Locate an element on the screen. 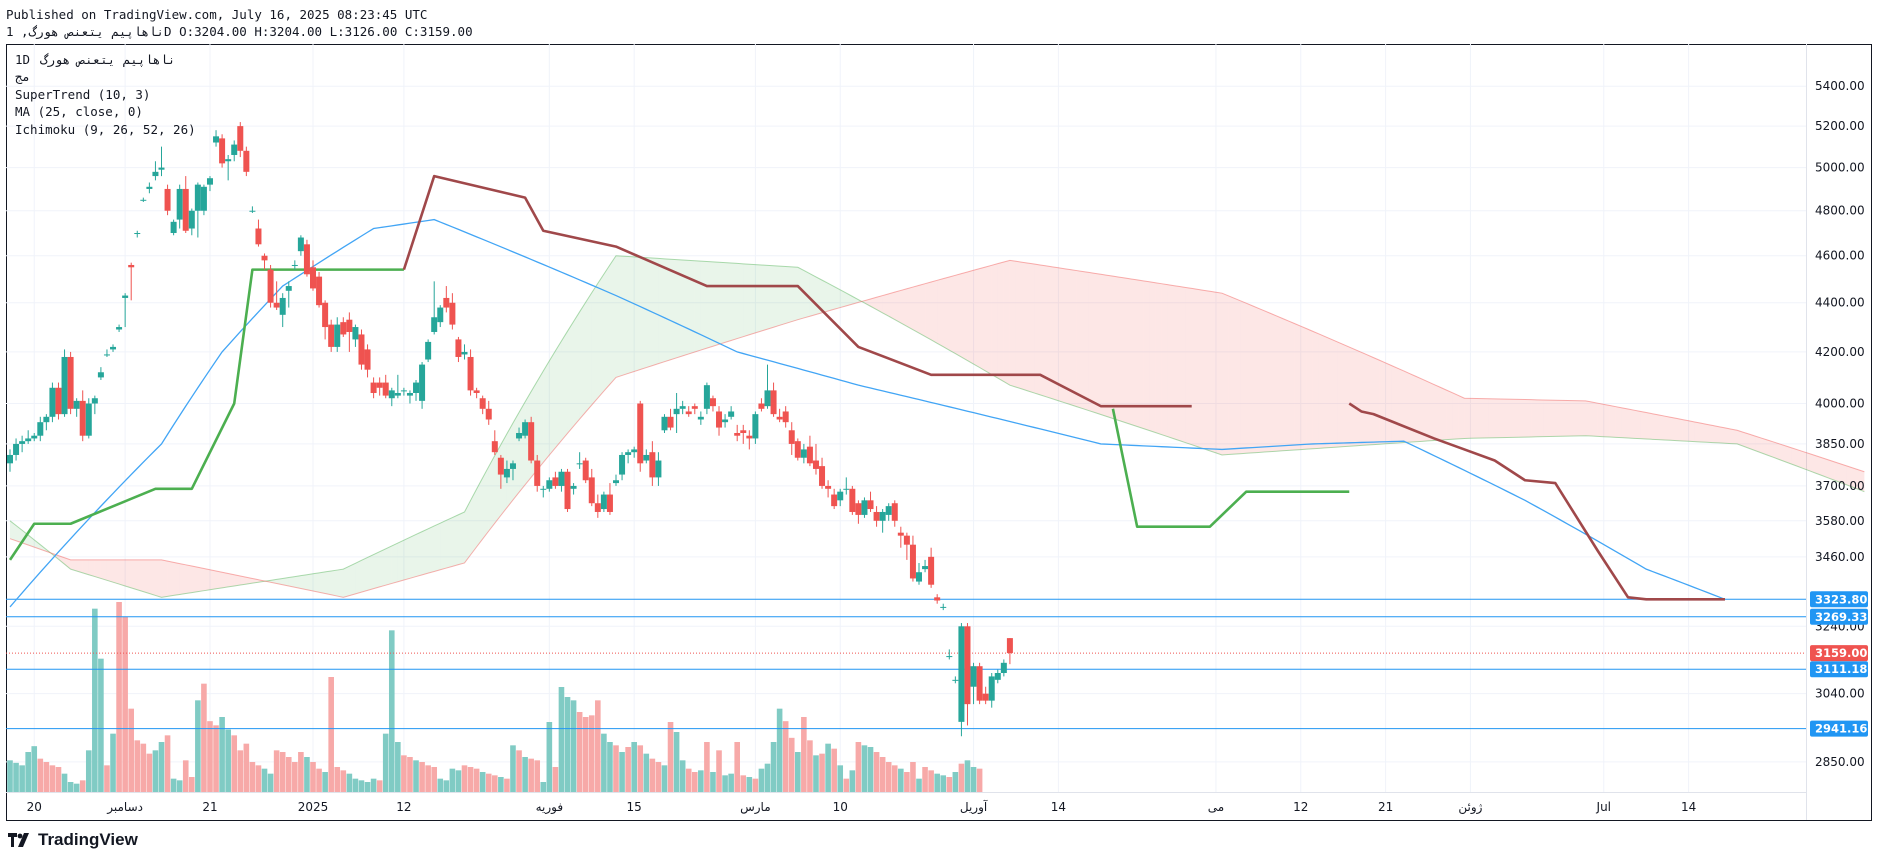 This screenshot has width=1878, height=858. price-tag-text: 3111.18 is located at coordinates (1841, 669).